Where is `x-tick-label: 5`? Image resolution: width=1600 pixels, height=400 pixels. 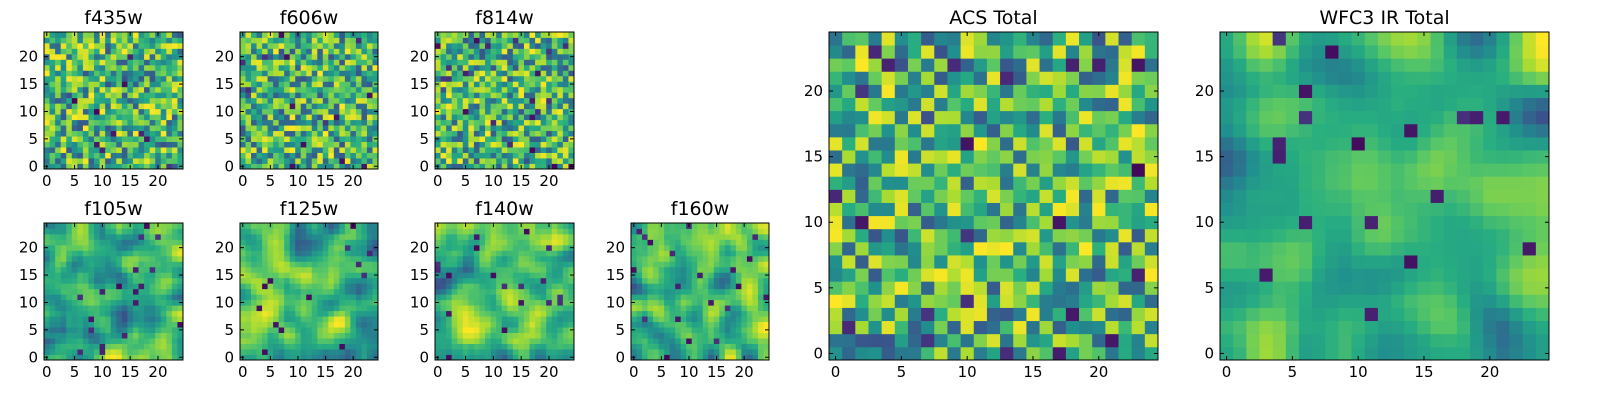 x-tick-label: 5 is located at coordinates (466, 372).